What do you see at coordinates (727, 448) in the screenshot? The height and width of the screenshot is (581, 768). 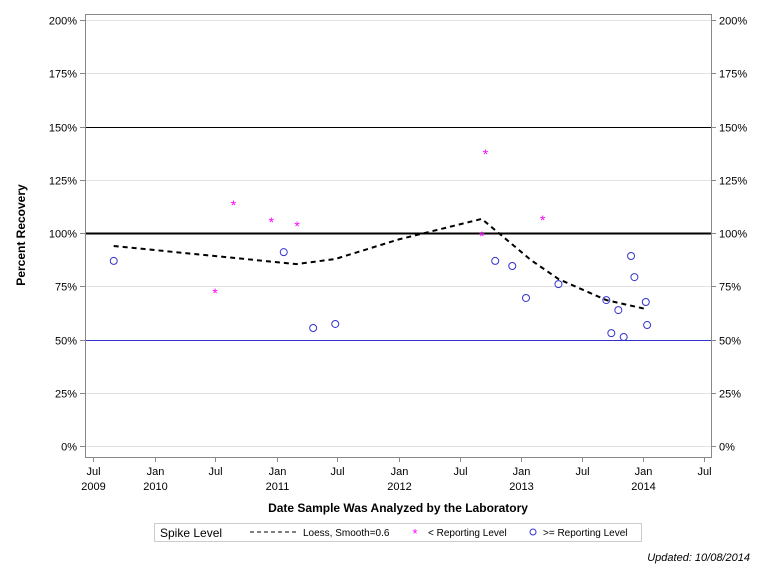 I see `y-tick-label-right: 0%` at bounding box center [727, 448].